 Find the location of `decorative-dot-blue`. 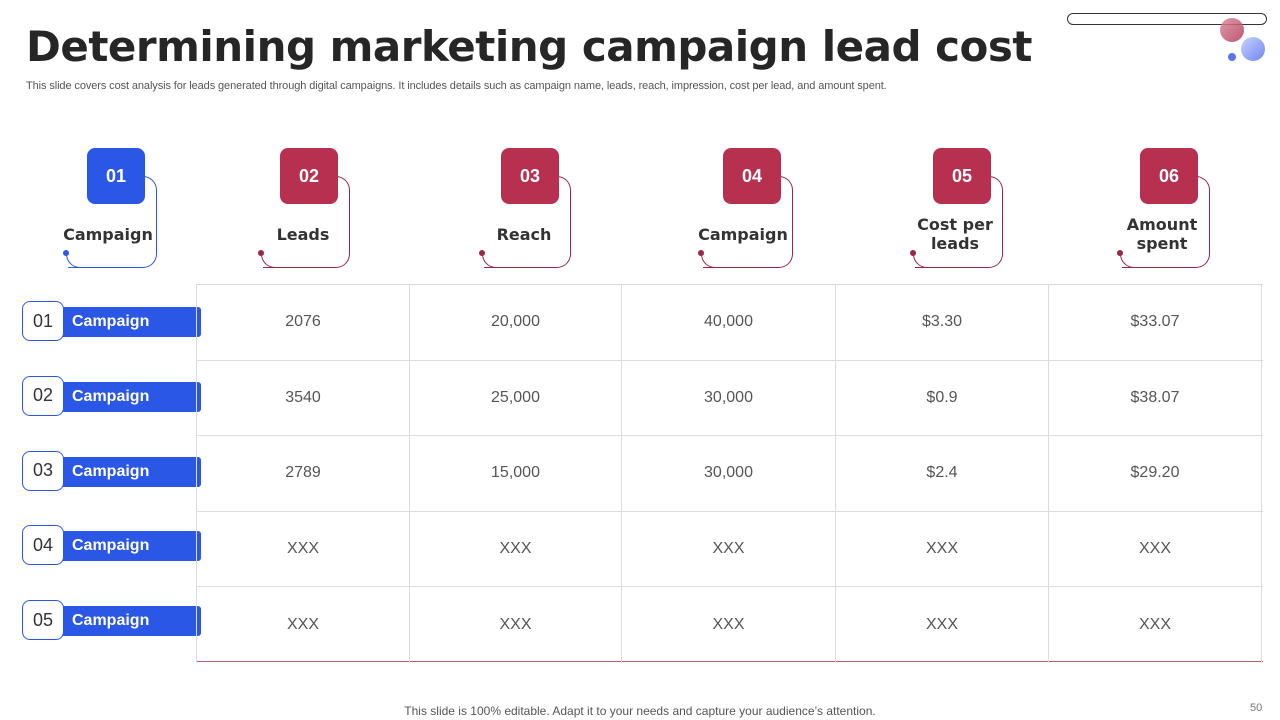

decorative-dot-blue is located at coordinates (1232, 57).